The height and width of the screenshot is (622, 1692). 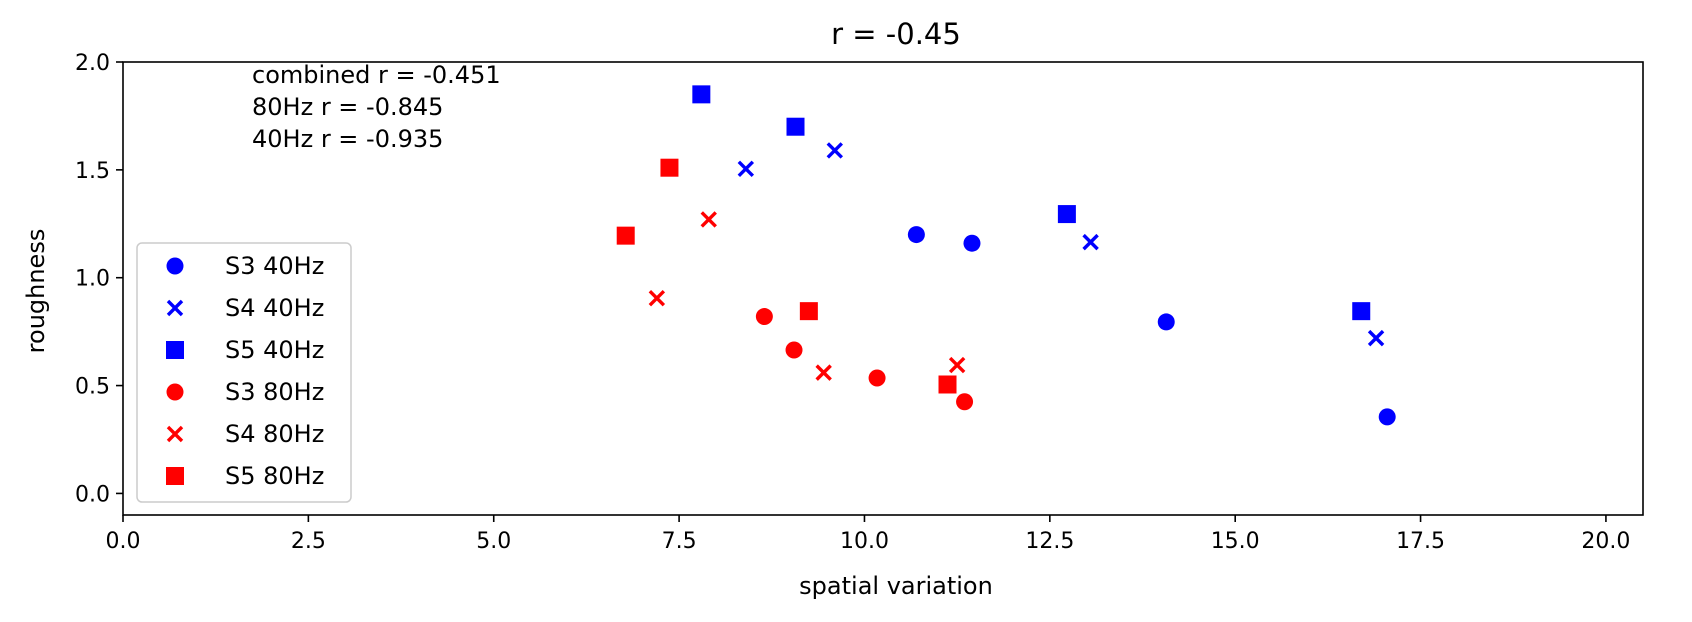 I want to click on x-axis-label: spatial variation, so click(x=896, y=586).